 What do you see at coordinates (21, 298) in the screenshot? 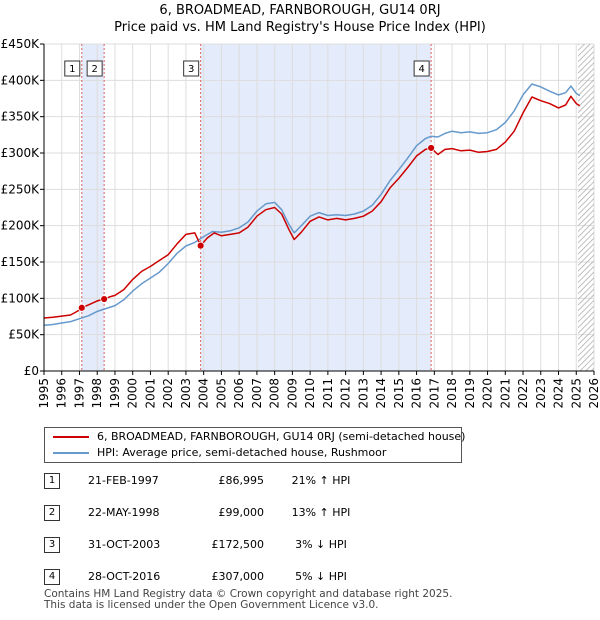
I see `y-tick-label: £100K` at bounding box center [21, 298].